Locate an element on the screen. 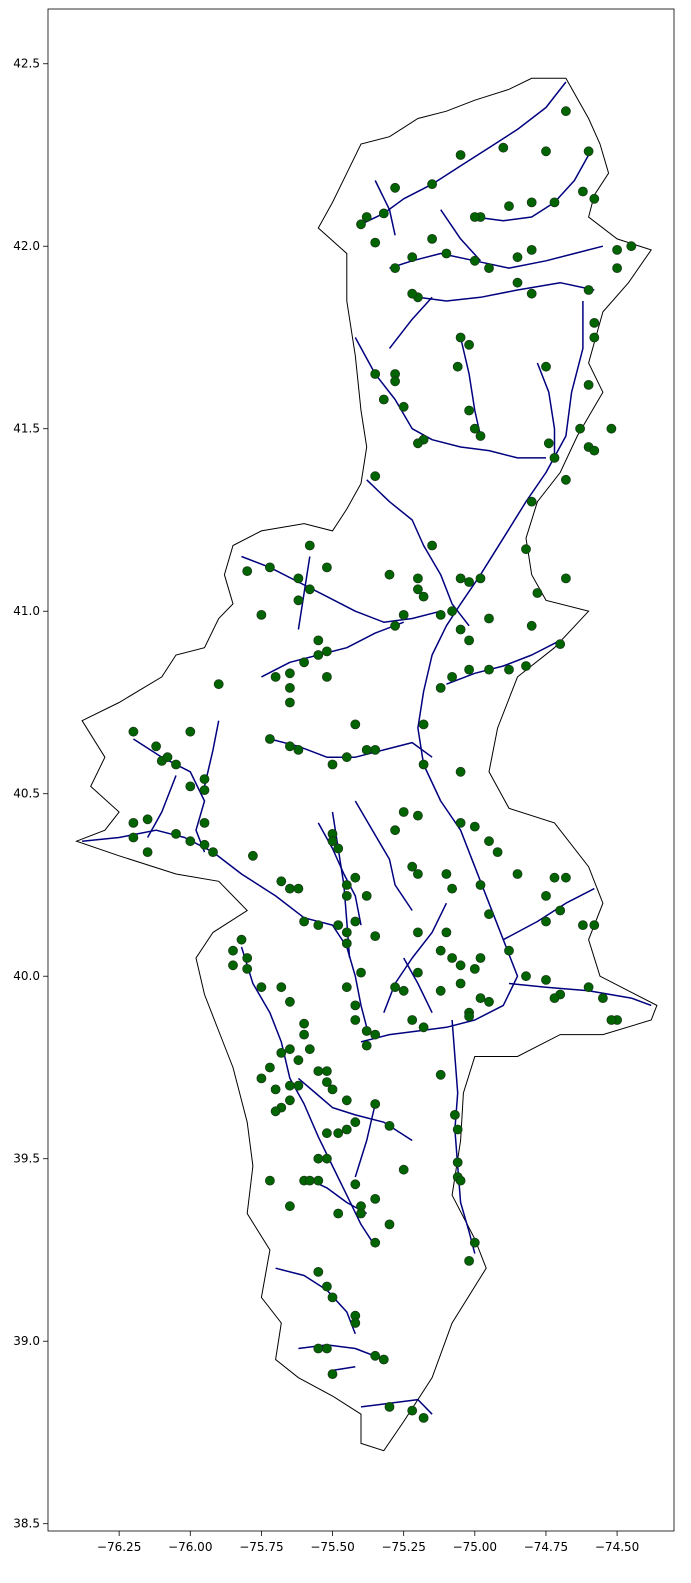  x-tick-label: −76.25 is located at coordinates (119, 1547).